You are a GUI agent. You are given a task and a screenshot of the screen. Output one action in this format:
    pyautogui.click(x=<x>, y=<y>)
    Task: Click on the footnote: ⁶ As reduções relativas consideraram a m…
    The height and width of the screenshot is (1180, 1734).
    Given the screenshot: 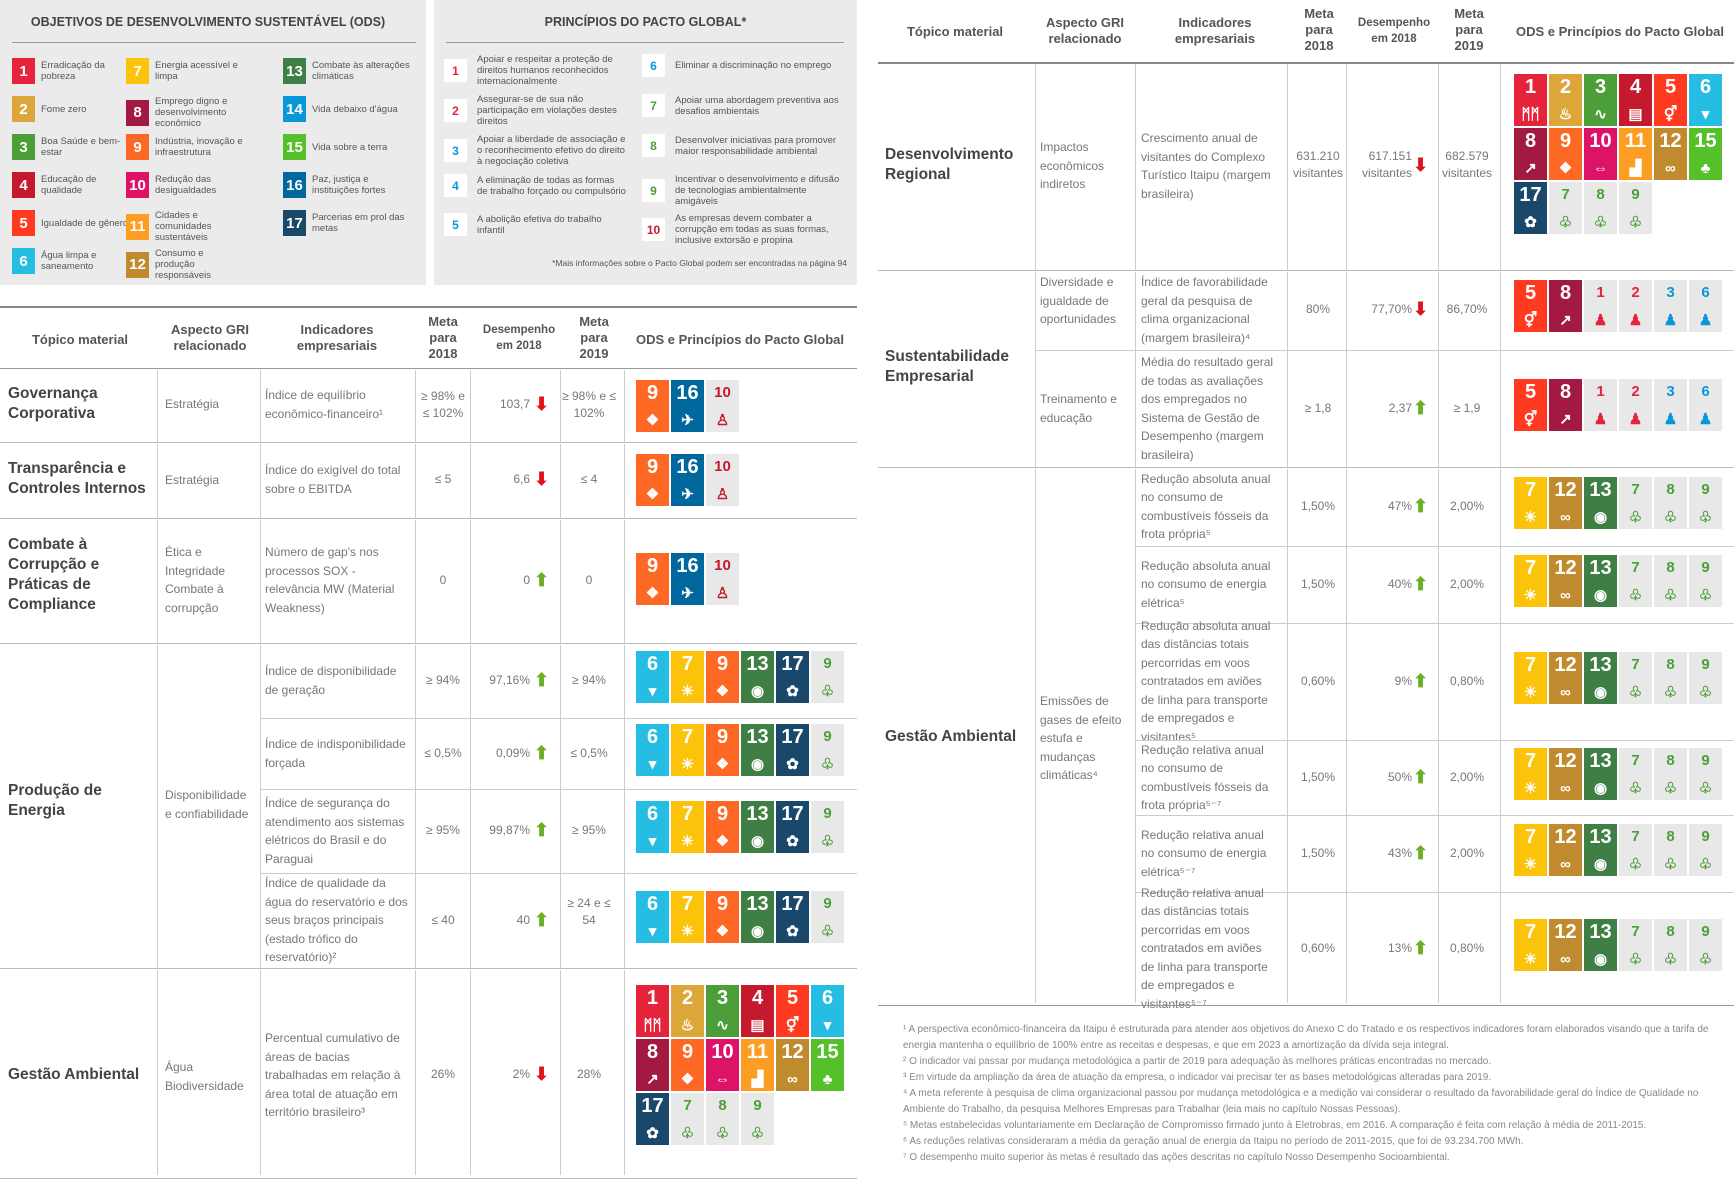 What is the action you would take?
    pyautogui.click(x=1213, y=1141)
    